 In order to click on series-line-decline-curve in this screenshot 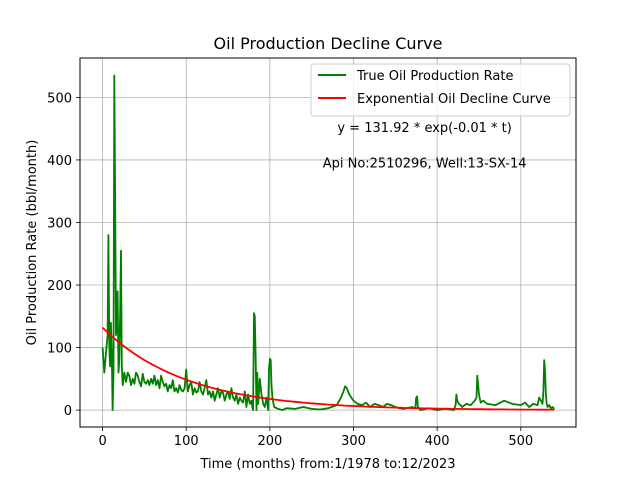, I will do `click(328, 368)`.